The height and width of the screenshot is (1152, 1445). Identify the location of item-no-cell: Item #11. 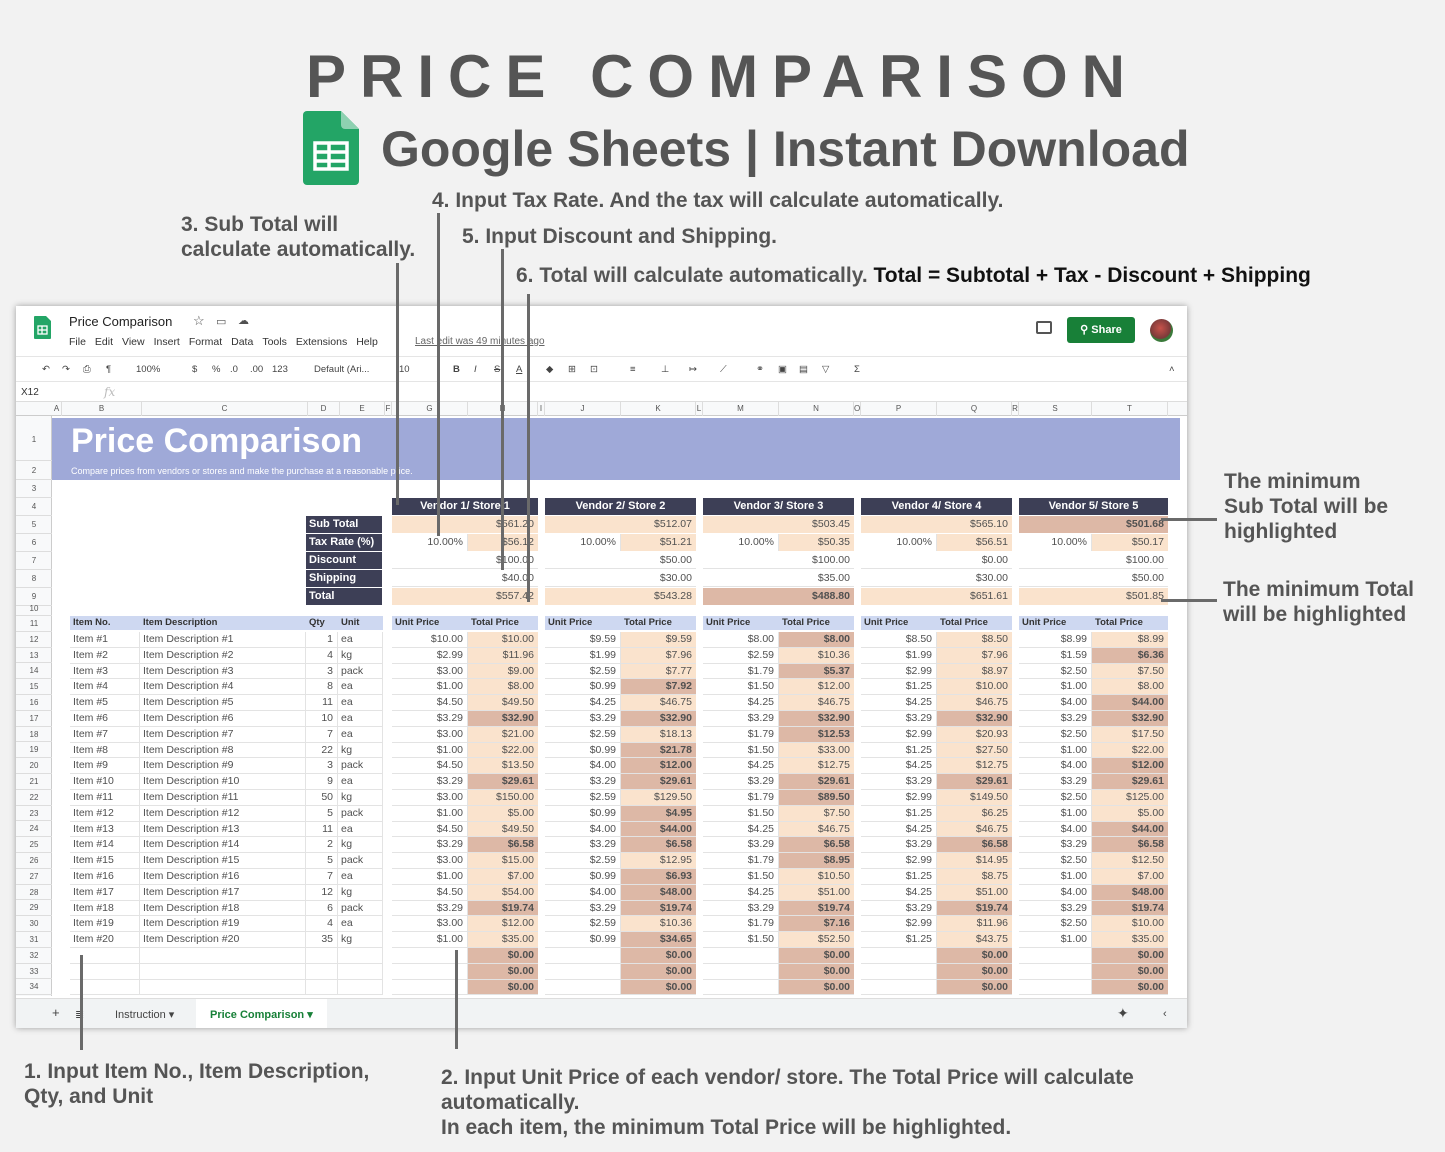
(105, 798).